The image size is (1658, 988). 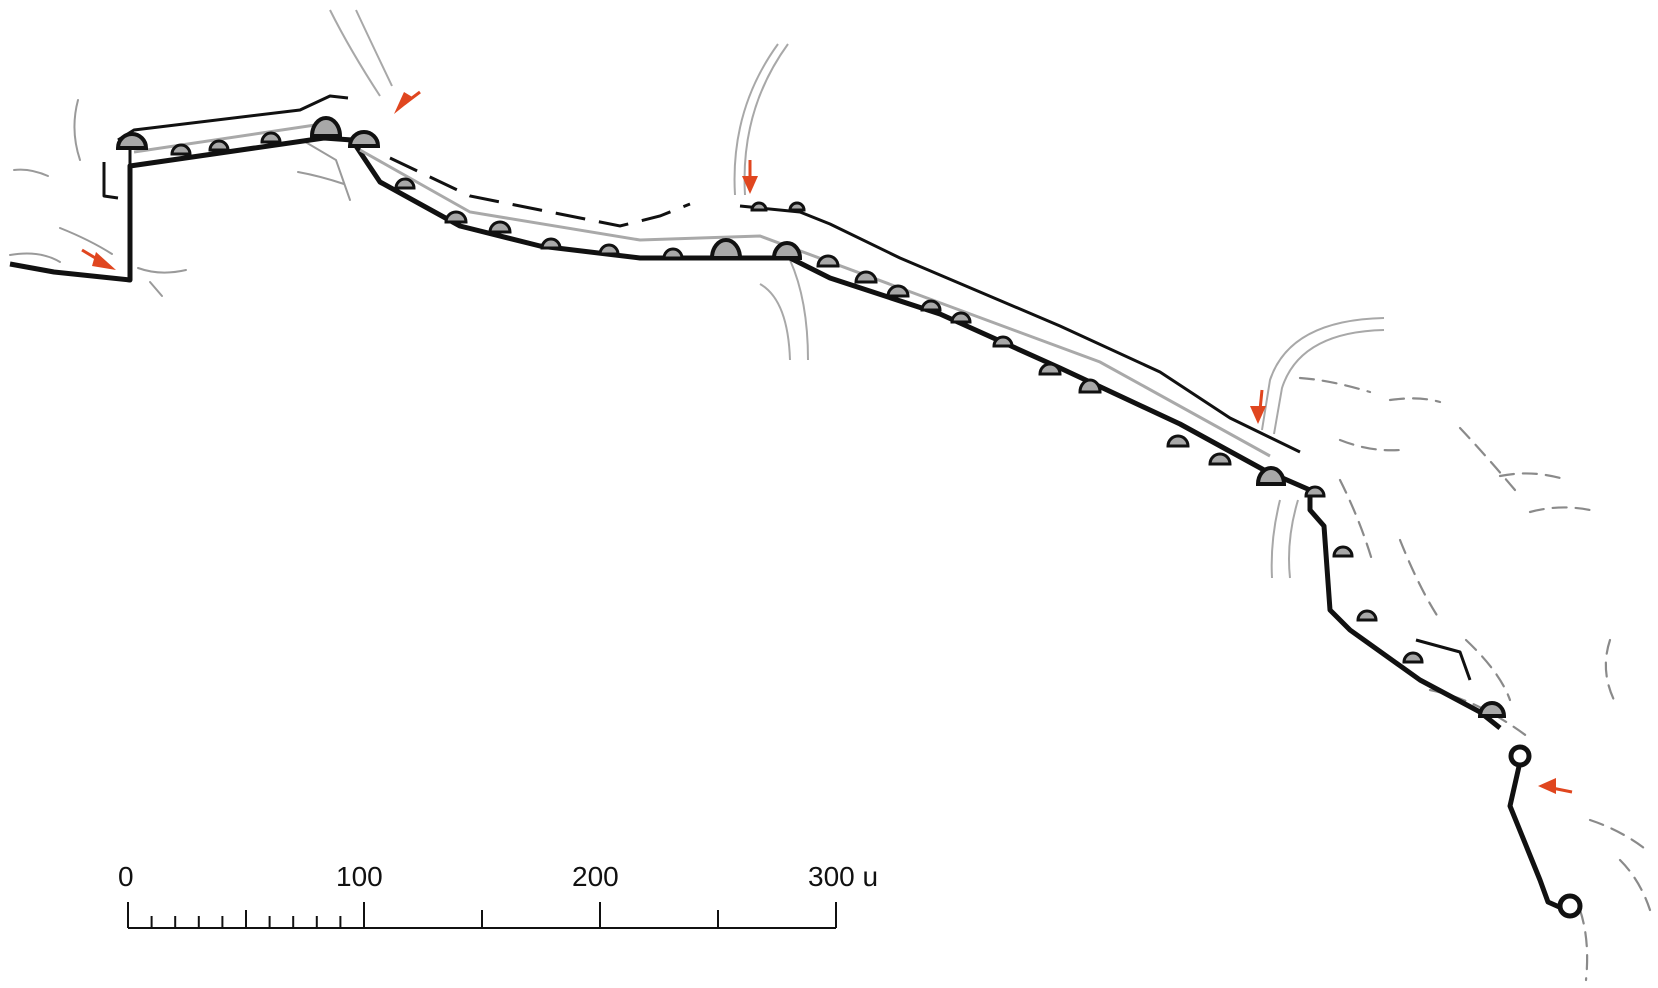 I want to click on end-towers, so click(x=1545, y=831).